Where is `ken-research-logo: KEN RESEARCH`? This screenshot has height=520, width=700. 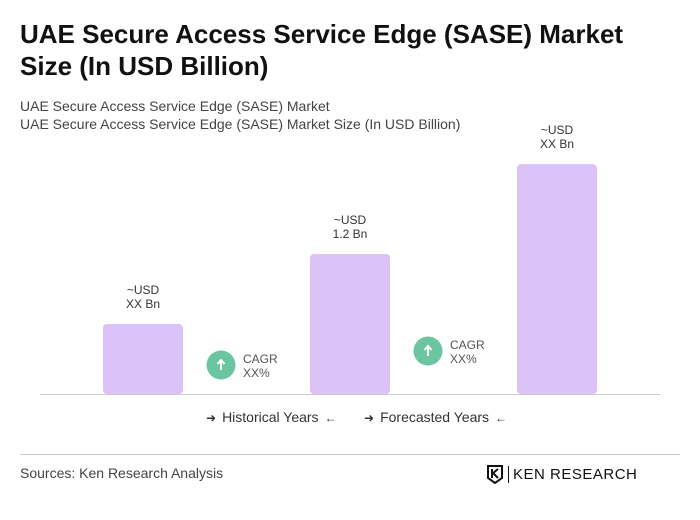 ken-research-logo: KEN RESEARCH is located at coordinates (561, 474).